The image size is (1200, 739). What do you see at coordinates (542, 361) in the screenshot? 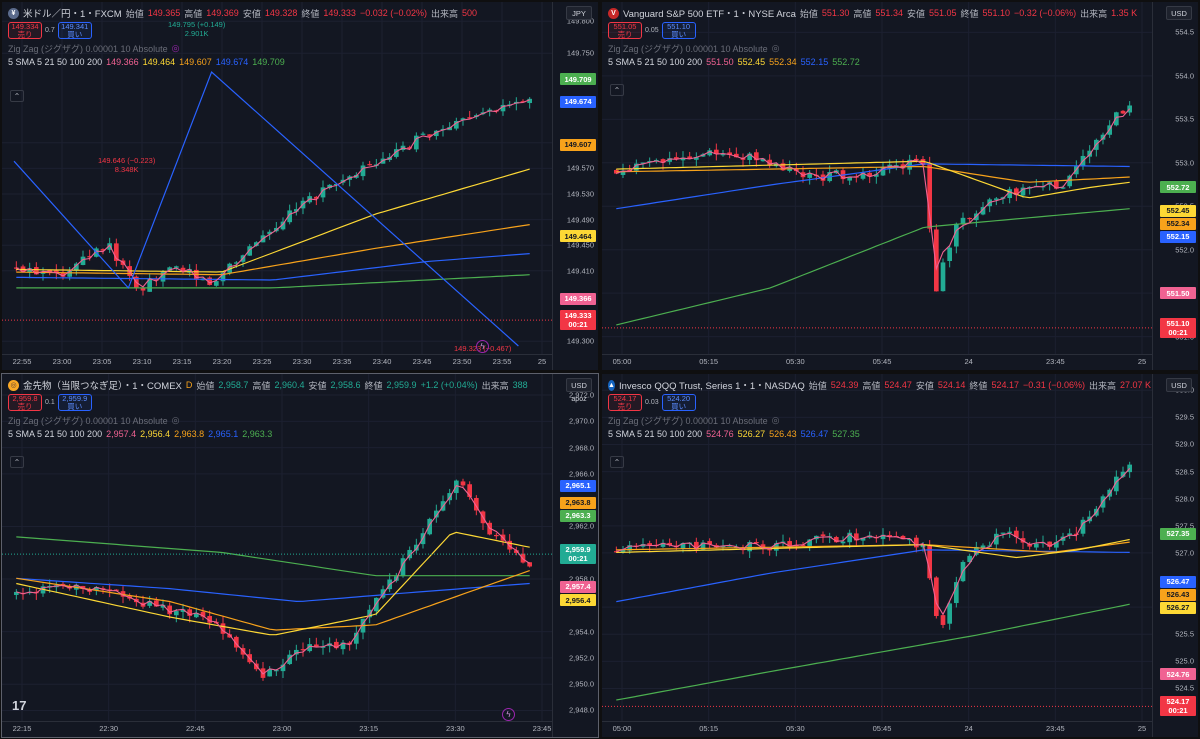
I see `time-axis-tick: 25` at bounding box center [542, 361].